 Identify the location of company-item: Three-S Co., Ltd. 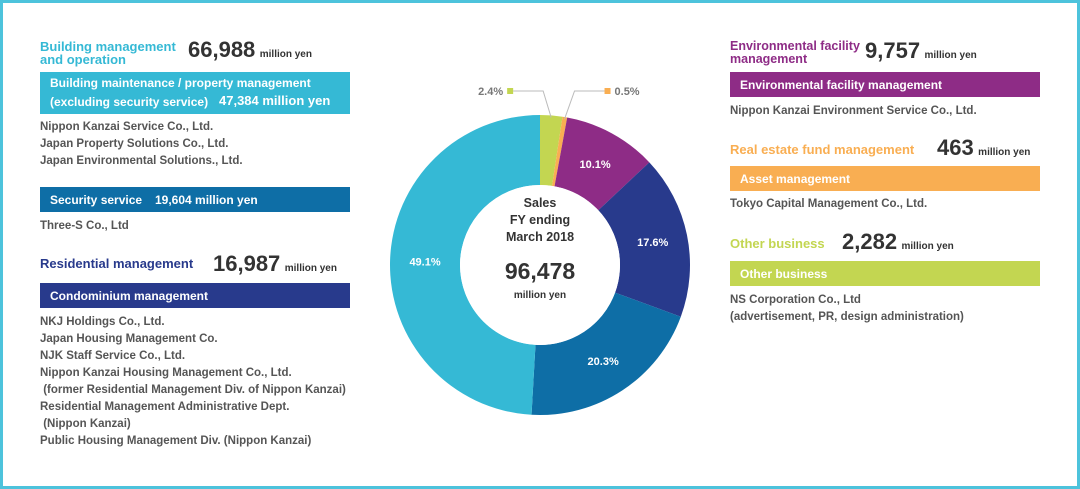
(84, 226).